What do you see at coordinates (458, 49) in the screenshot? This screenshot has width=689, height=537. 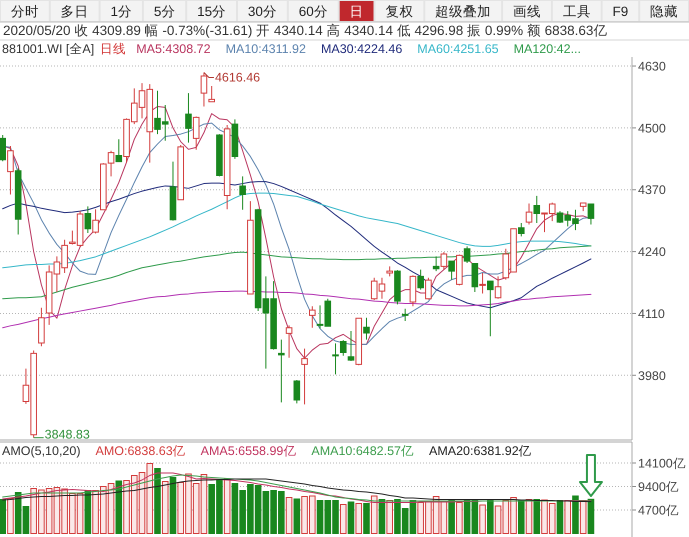 I see `text: MA60:4251.65` at bounding box center [458, 49].